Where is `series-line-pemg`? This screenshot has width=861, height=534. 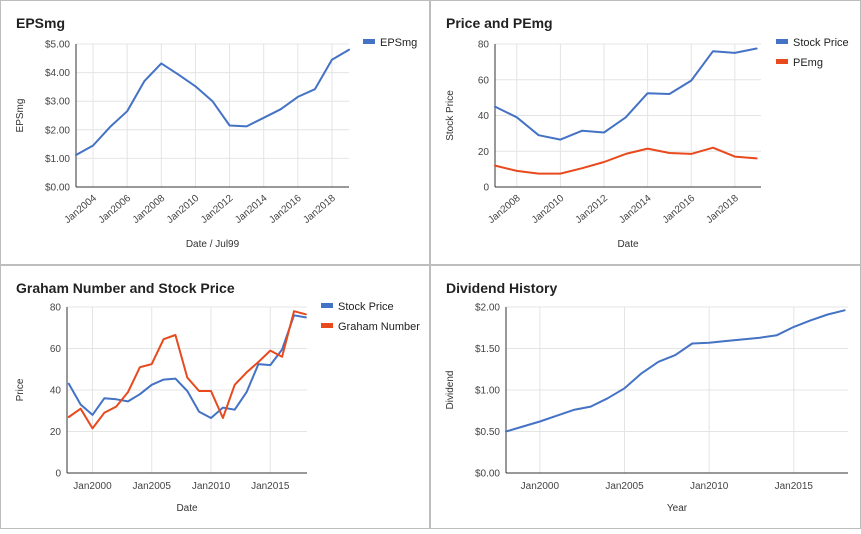
series-line-pemg is located at coordinates (626, 160).